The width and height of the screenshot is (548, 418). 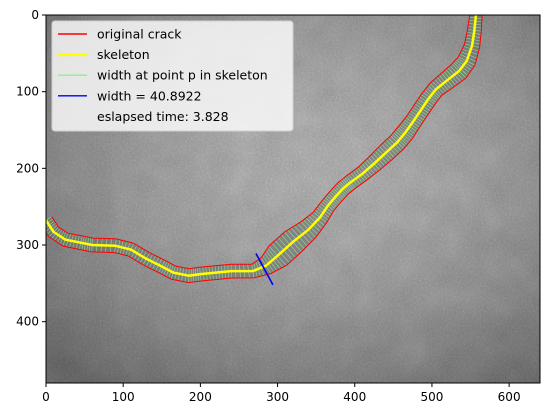 I want to click on legend-entry: skeleton, so click(x=104, y=54).